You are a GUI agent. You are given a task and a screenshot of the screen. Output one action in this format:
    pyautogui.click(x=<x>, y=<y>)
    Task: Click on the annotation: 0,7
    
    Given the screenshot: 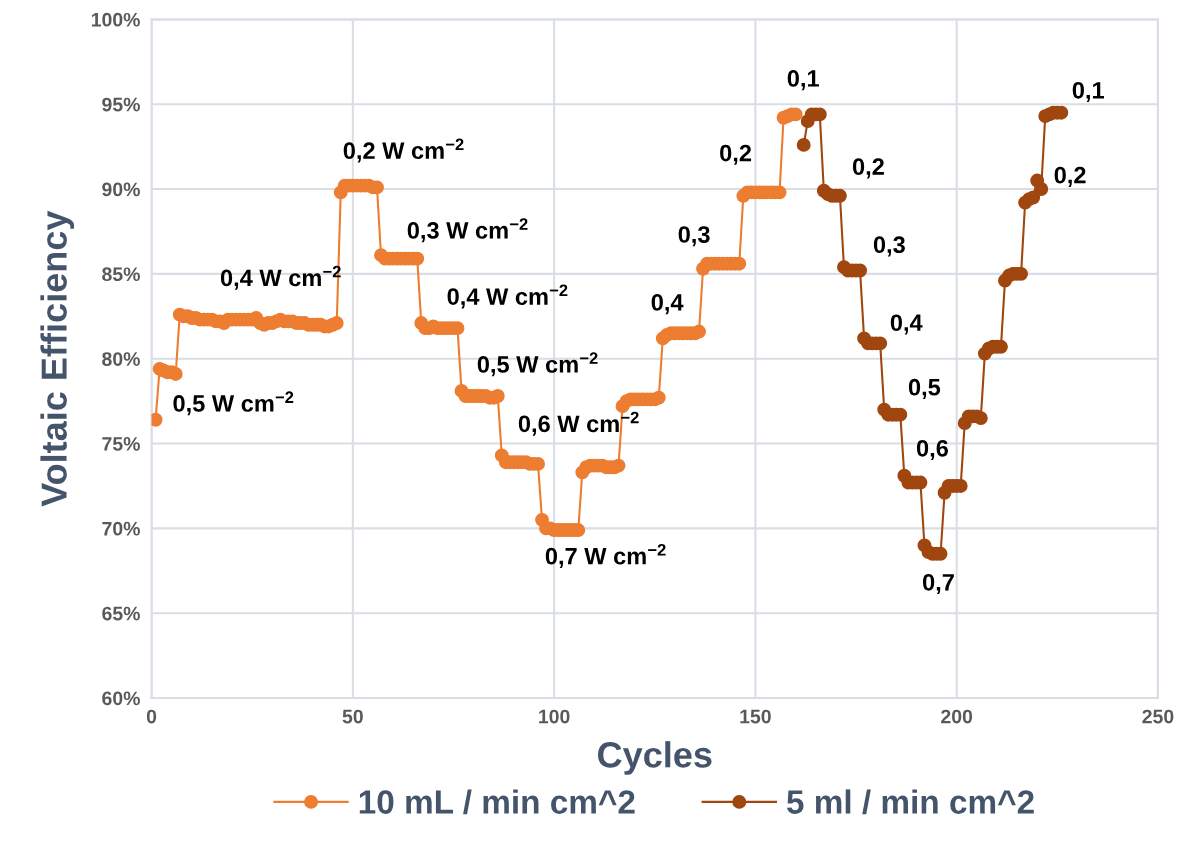 What is the action you would take?
    pyautogui.click(x=938, y=584)
    